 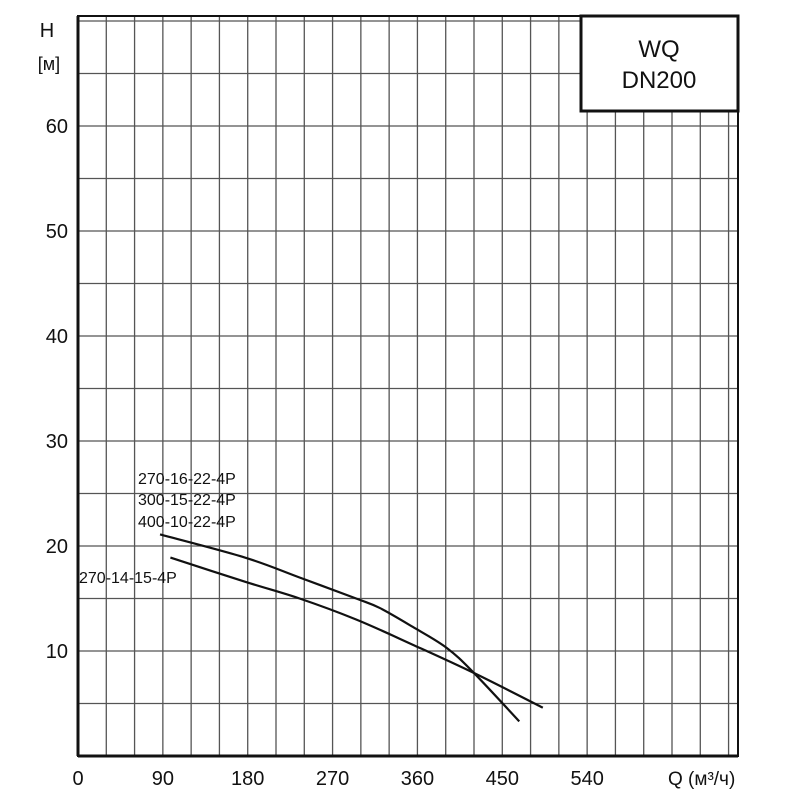 I want to click on x-tick-labels: 0 90 180 270 360 450 540, so click(x=337, y=779).